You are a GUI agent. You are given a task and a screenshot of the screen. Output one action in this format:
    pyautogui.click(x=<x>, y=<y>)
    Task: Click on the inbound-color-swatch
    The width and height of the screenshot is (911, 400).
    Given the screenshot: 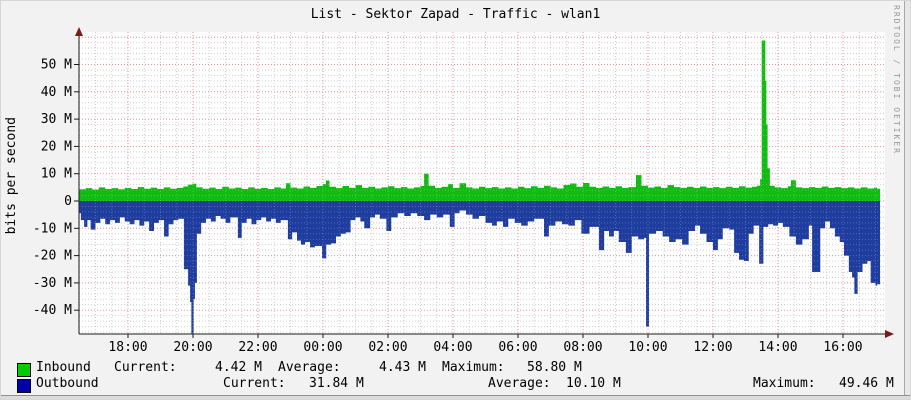 What is the action you would take?
    pyautogui.click(x=24, y=370)
    